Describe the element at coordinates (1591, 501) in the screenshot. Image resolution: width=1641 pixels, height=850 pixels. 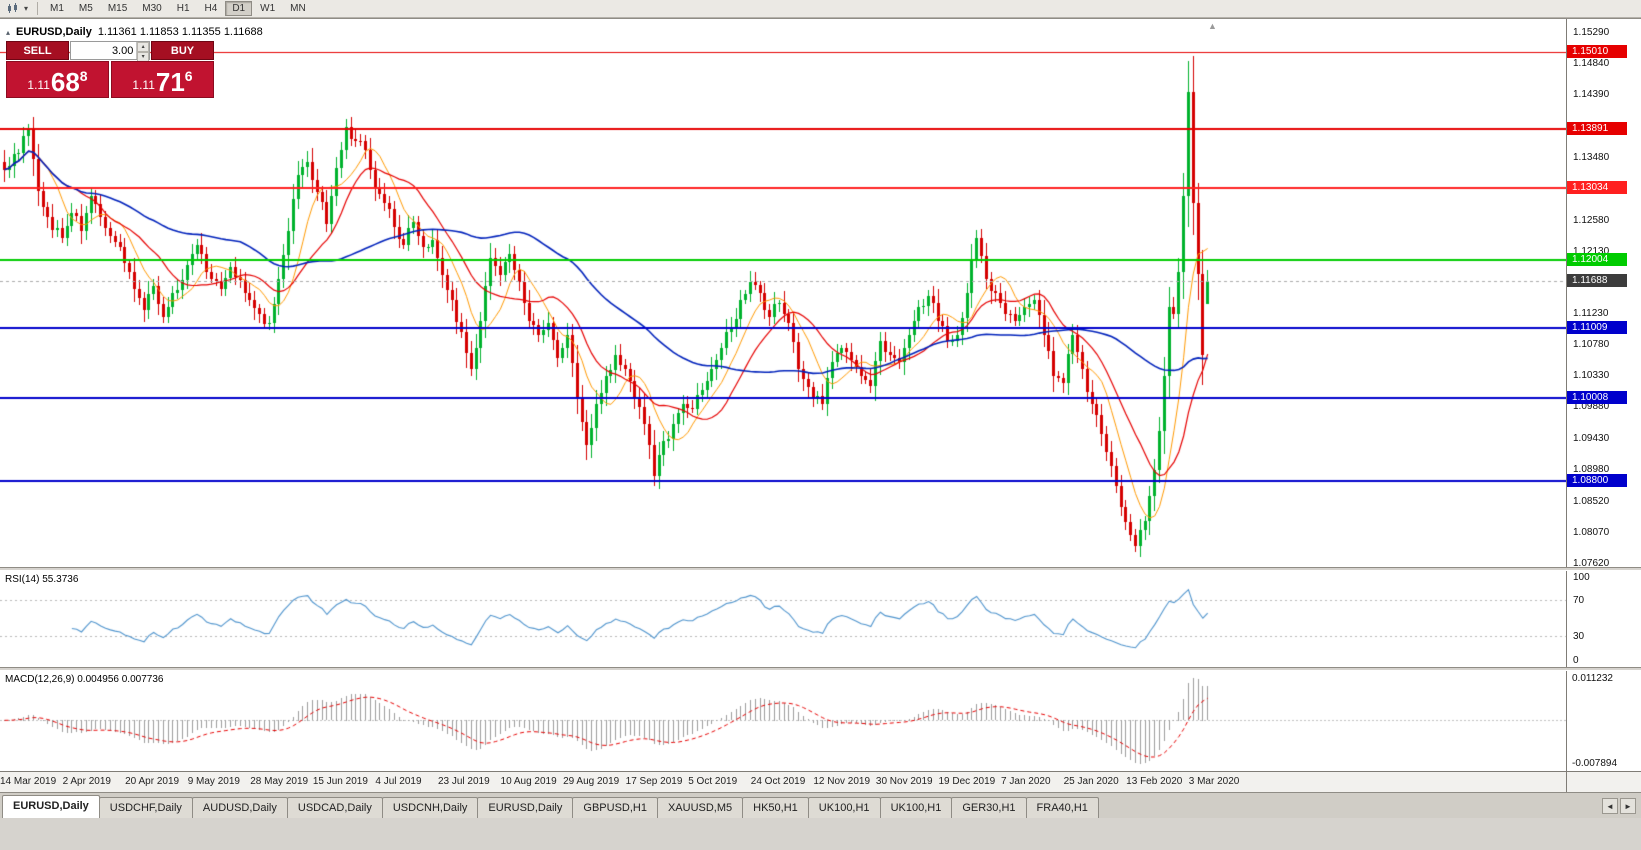
I see `price-tick-label: 1.08520` at that location.